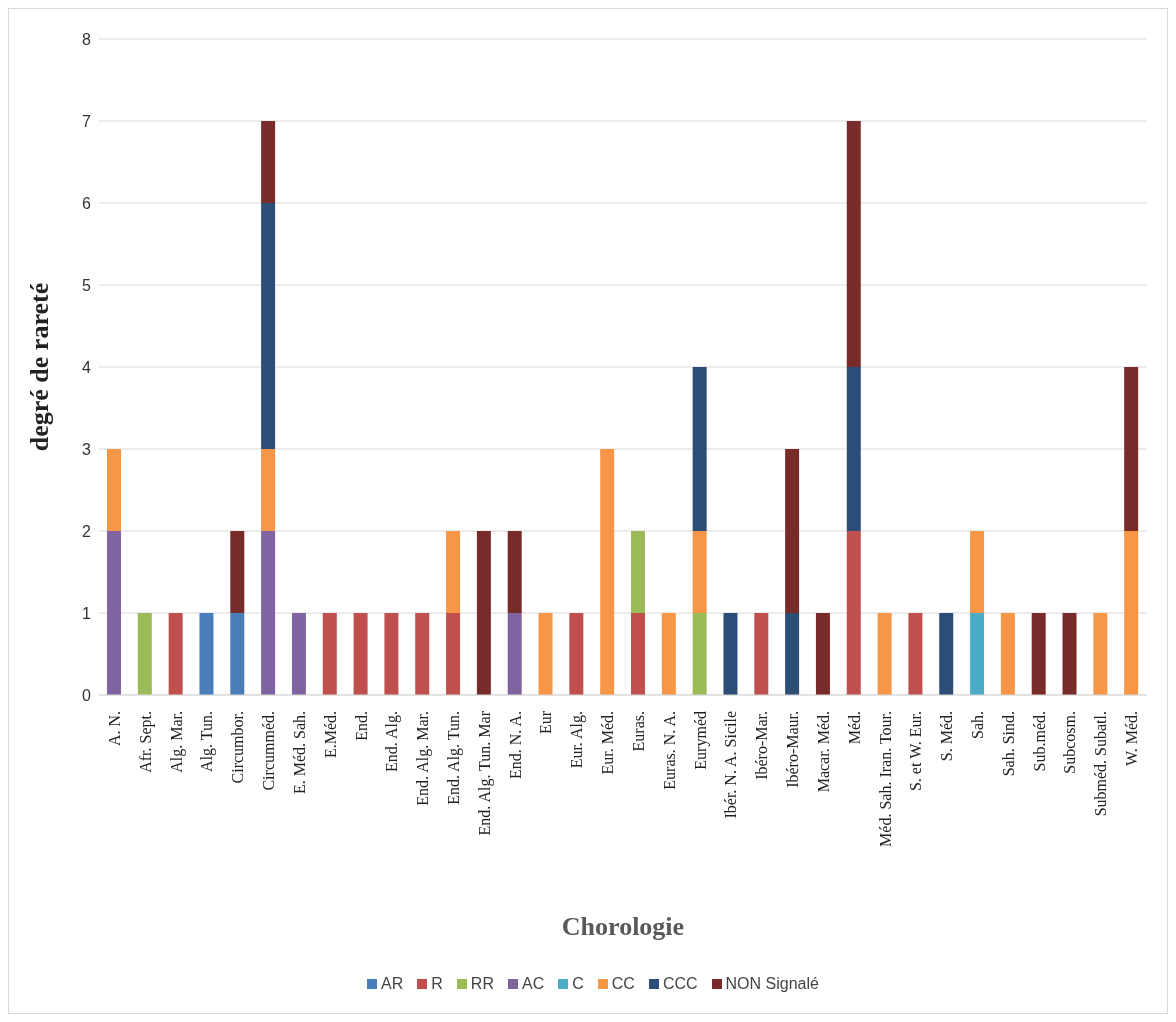 This screenshot has width=1176, height=1022. Describe the element at coordinates (361, 726) in the screenshot. I see `x-tick-label: End.` at that location.